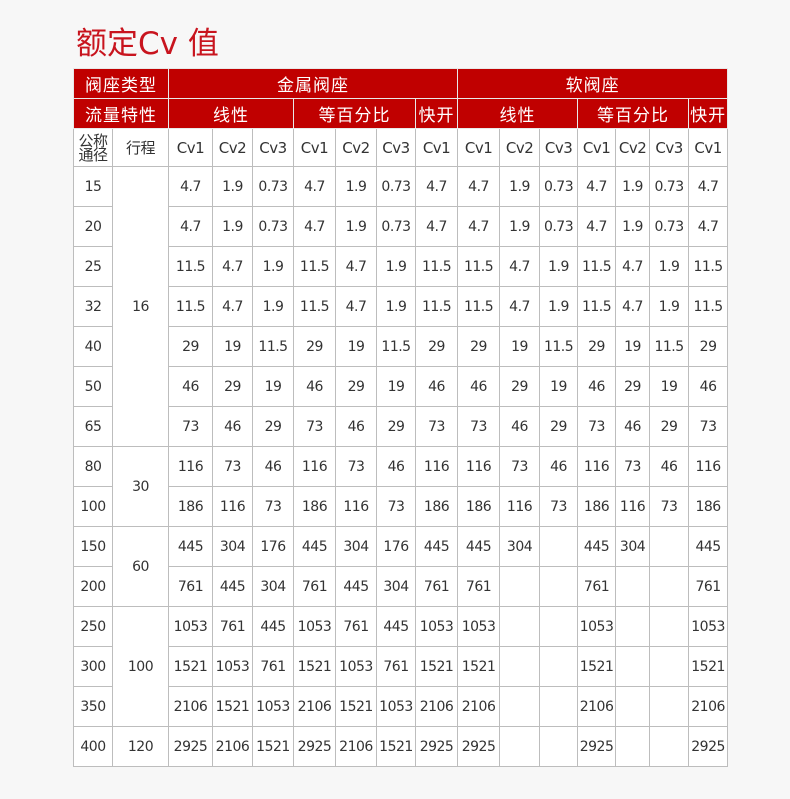 The image size is (790, 799). I want to click on soft-quick-open-header: 快开, so click(708, 113).